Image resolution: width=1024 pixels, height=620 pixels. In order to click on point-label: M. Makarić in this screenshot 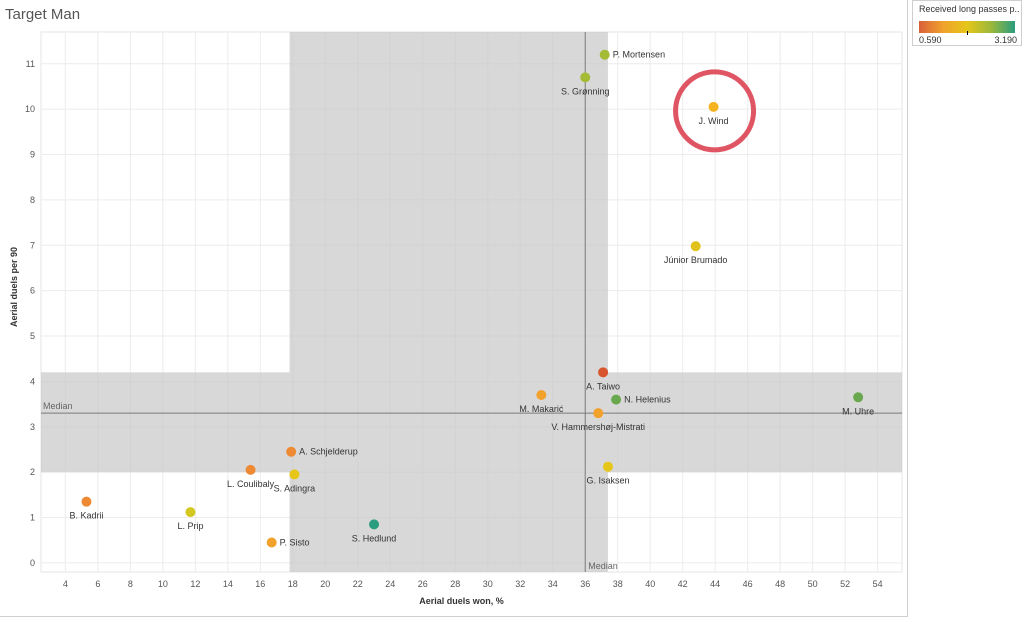, I will do `click(541, 409)`.